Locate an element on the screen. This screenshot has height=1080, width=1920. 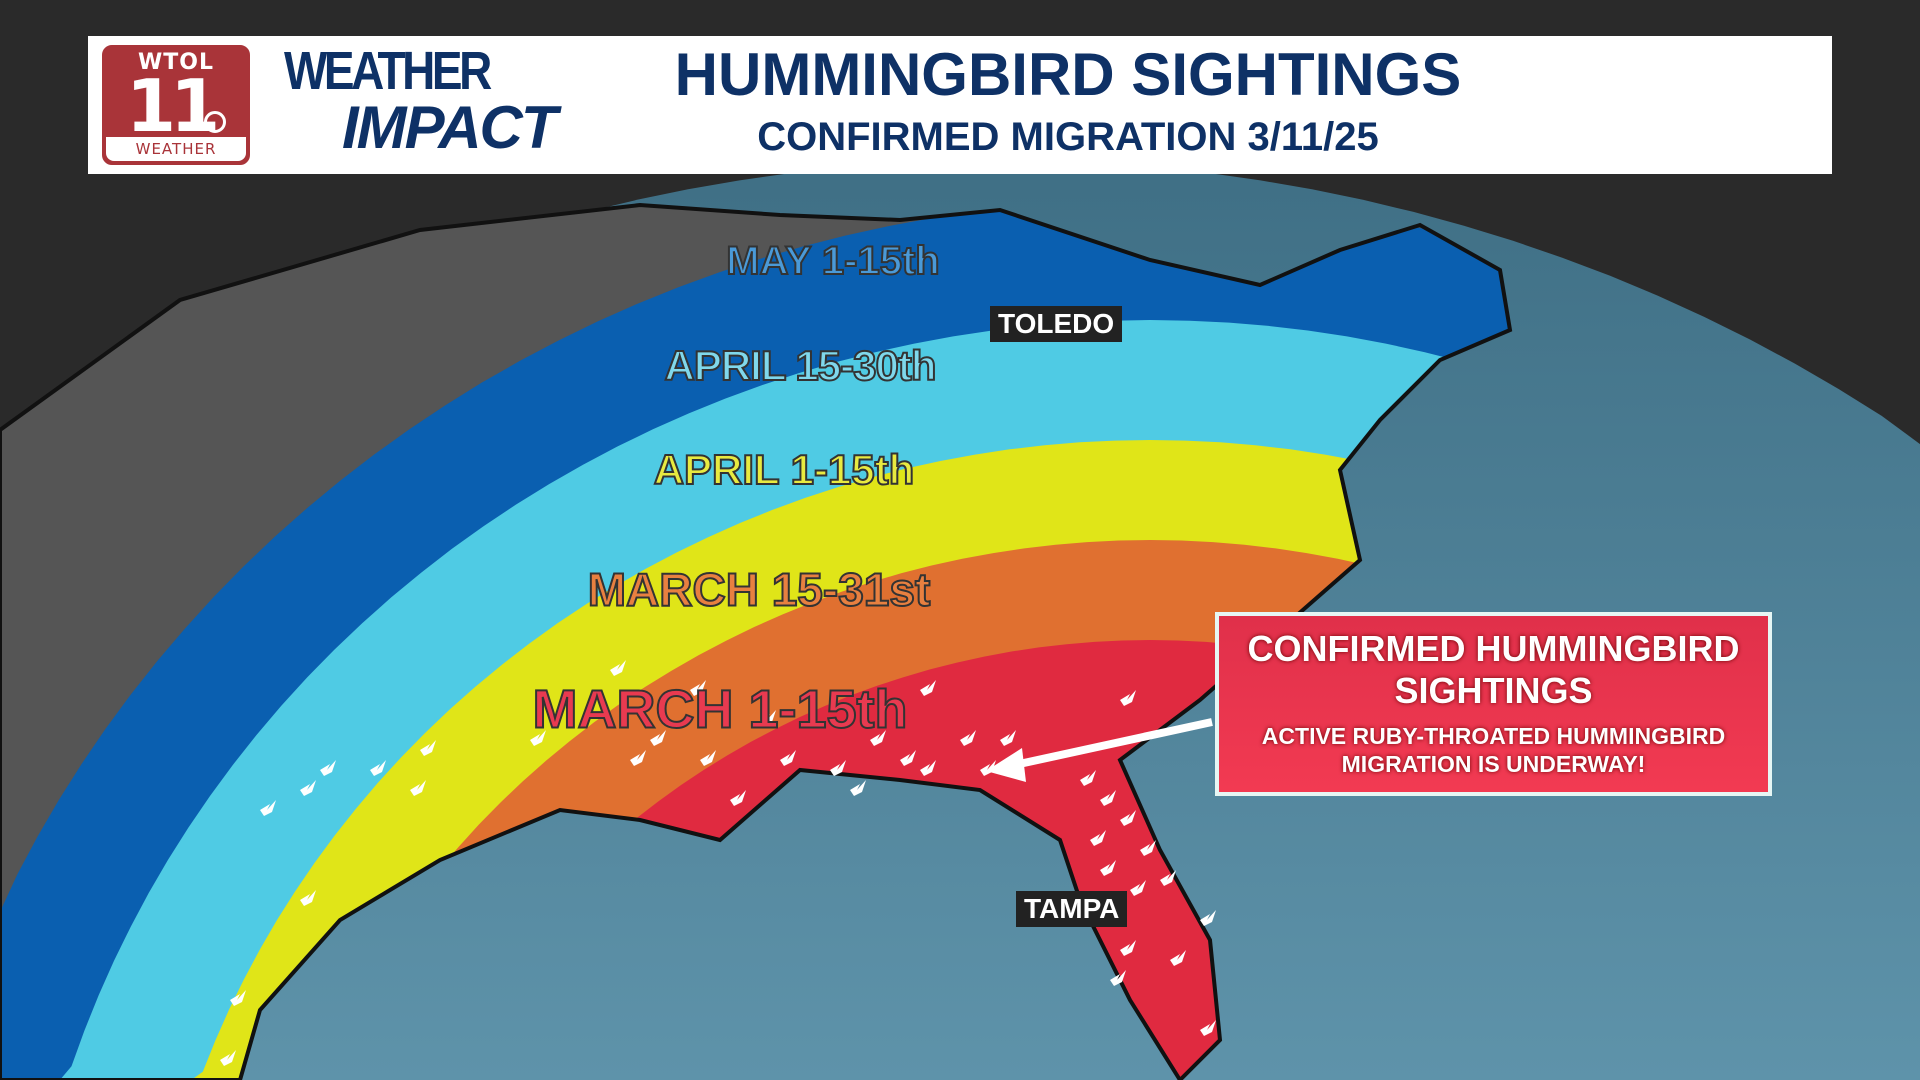
page-title: HUMMINGBIRD SIGHTINGS is located at coordinates (1068, 74).